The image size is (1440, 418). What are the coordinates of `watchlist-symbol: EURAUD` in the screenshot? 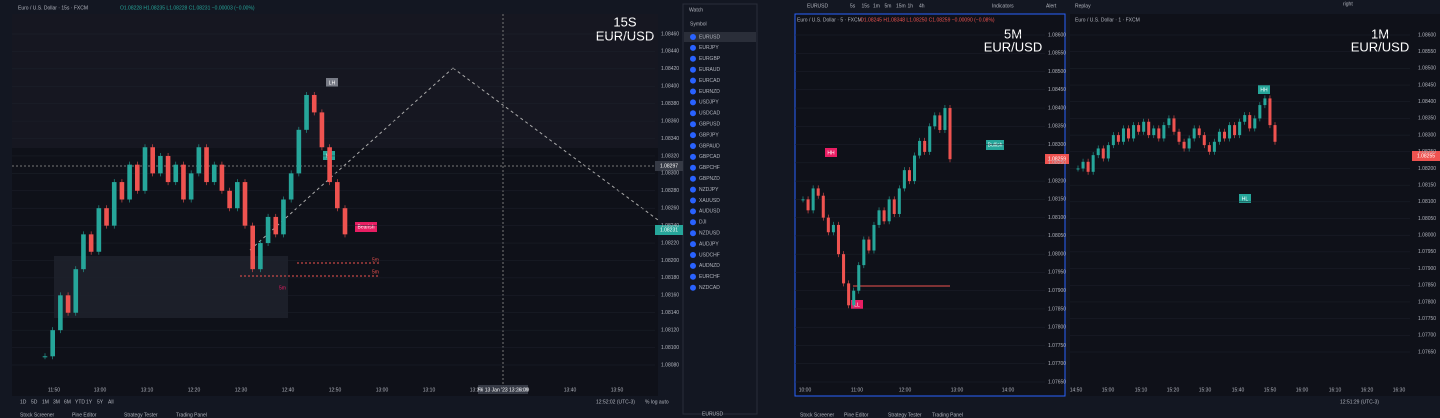 It's located at (710, 70).